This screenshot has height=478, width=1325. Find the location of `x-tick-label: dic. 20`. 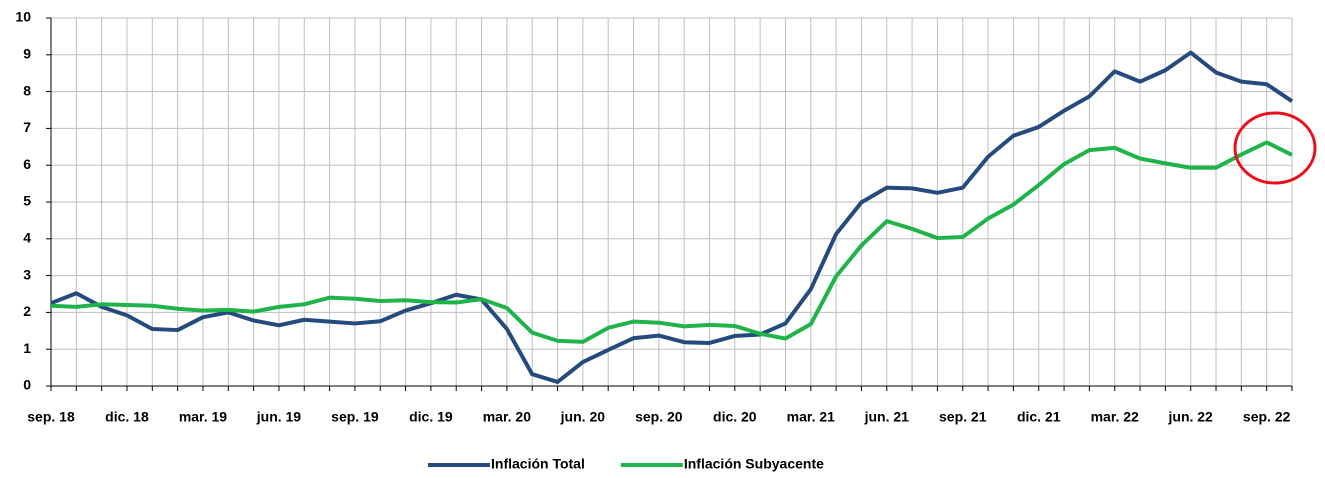

x-tick-label: dic. 20 is located at coordinates (735, 417).